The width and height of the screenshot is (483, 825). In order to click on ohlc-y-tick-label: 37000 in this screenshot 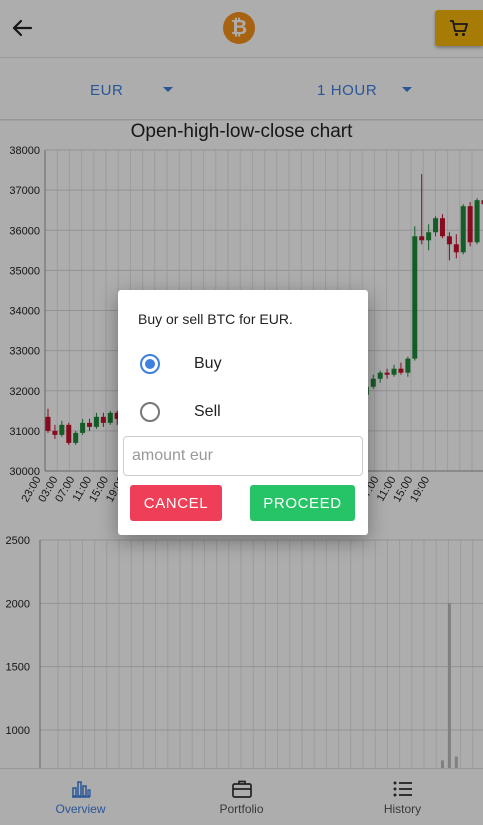, I will do `click(24, 191)`.